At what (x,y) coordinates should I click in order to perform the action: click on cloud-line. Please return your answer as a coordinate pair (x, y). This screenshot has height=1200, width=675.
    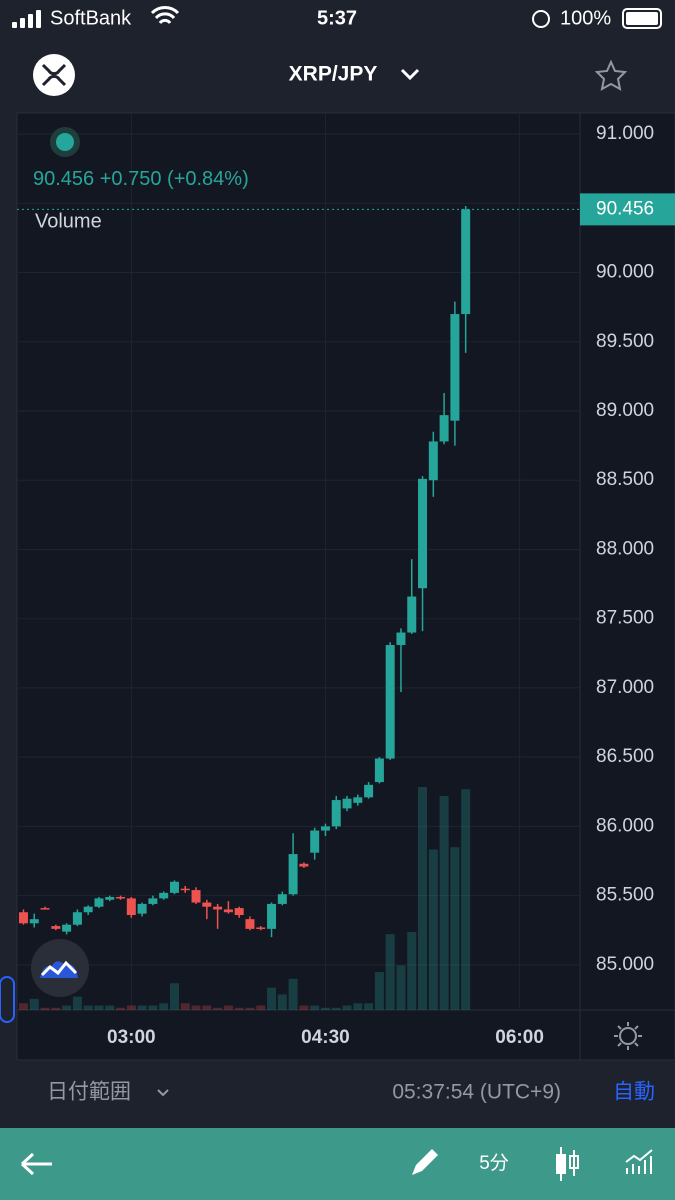
    Looking at the image, I should click on (59, 968).